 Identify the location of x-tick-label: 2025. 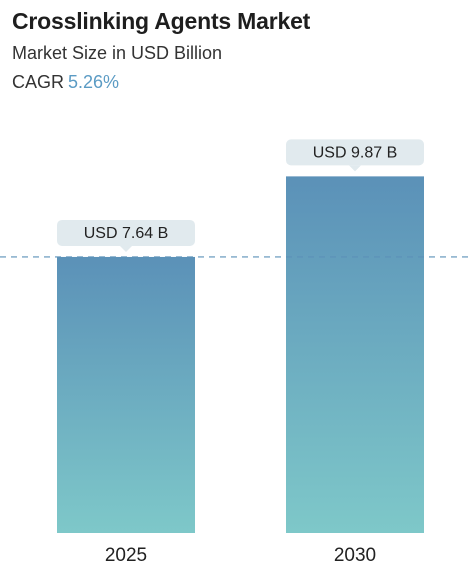
(126, 555).